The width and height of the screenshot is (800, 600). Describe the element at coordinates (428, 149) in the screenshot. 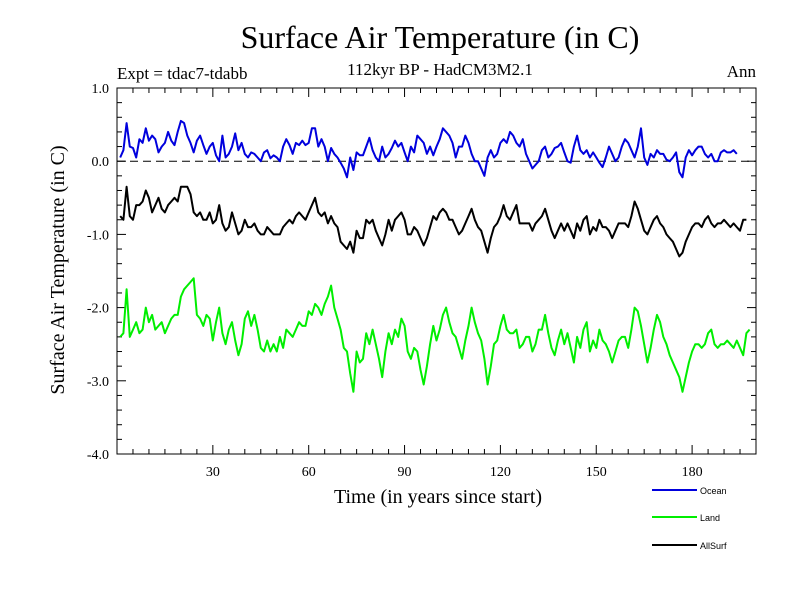

I see `series-line-ocean` at that location.